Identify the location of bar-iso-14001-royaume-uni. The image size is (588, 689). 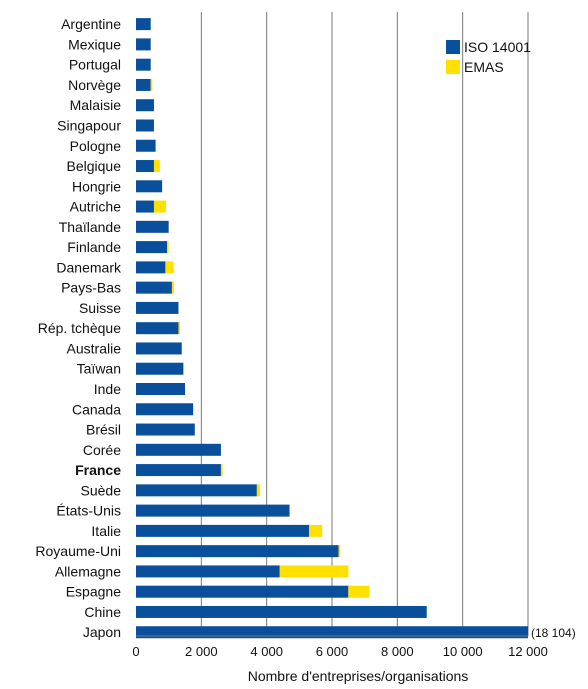
(237, 551).